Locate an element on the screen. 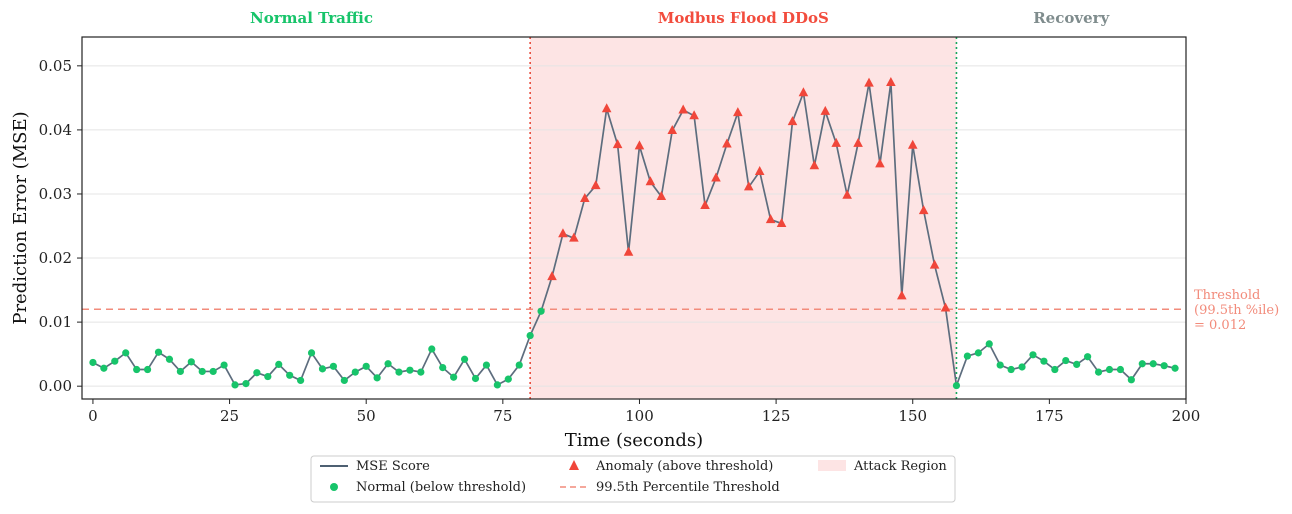 The width and height of the screenshot is (1292, 514). legend-label: 99.5th Percentile Threshold is located at coordinates (688, 487).